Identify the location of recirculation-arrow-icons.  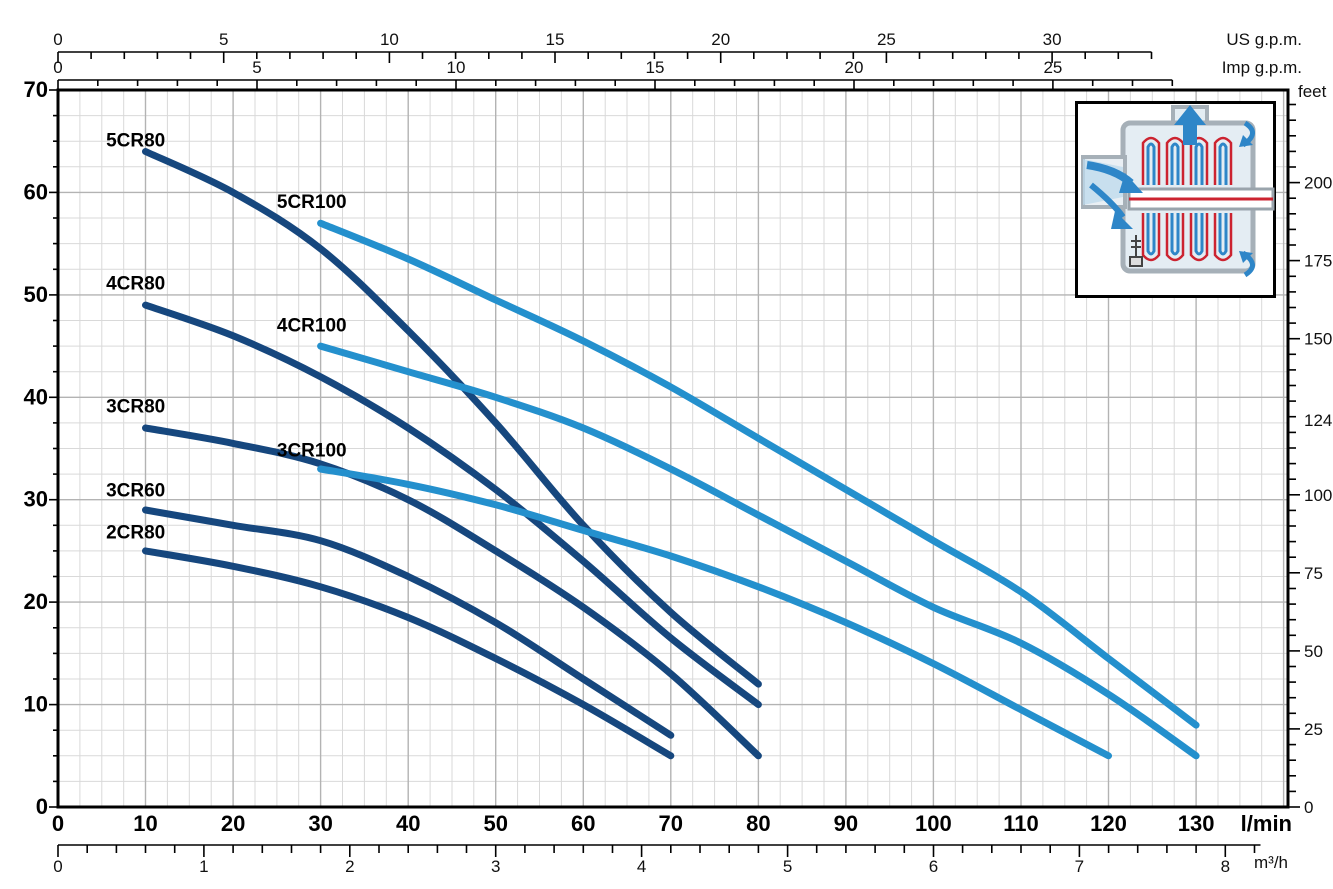
(1247, 199).